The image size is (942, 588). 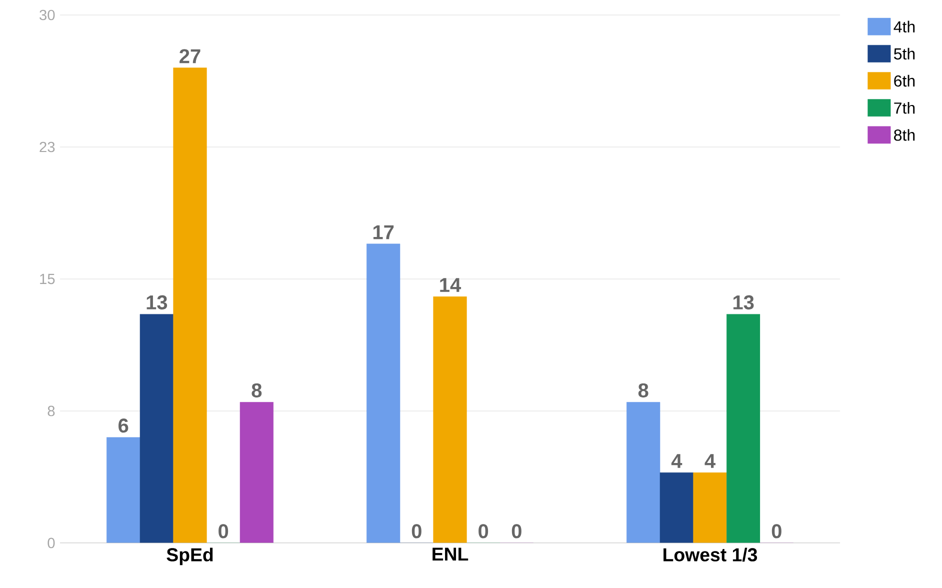 What do you see at coordinates (51, 543) in the screenshot?
I see `y-tick-label: 0` at bounding box center [51, 543].